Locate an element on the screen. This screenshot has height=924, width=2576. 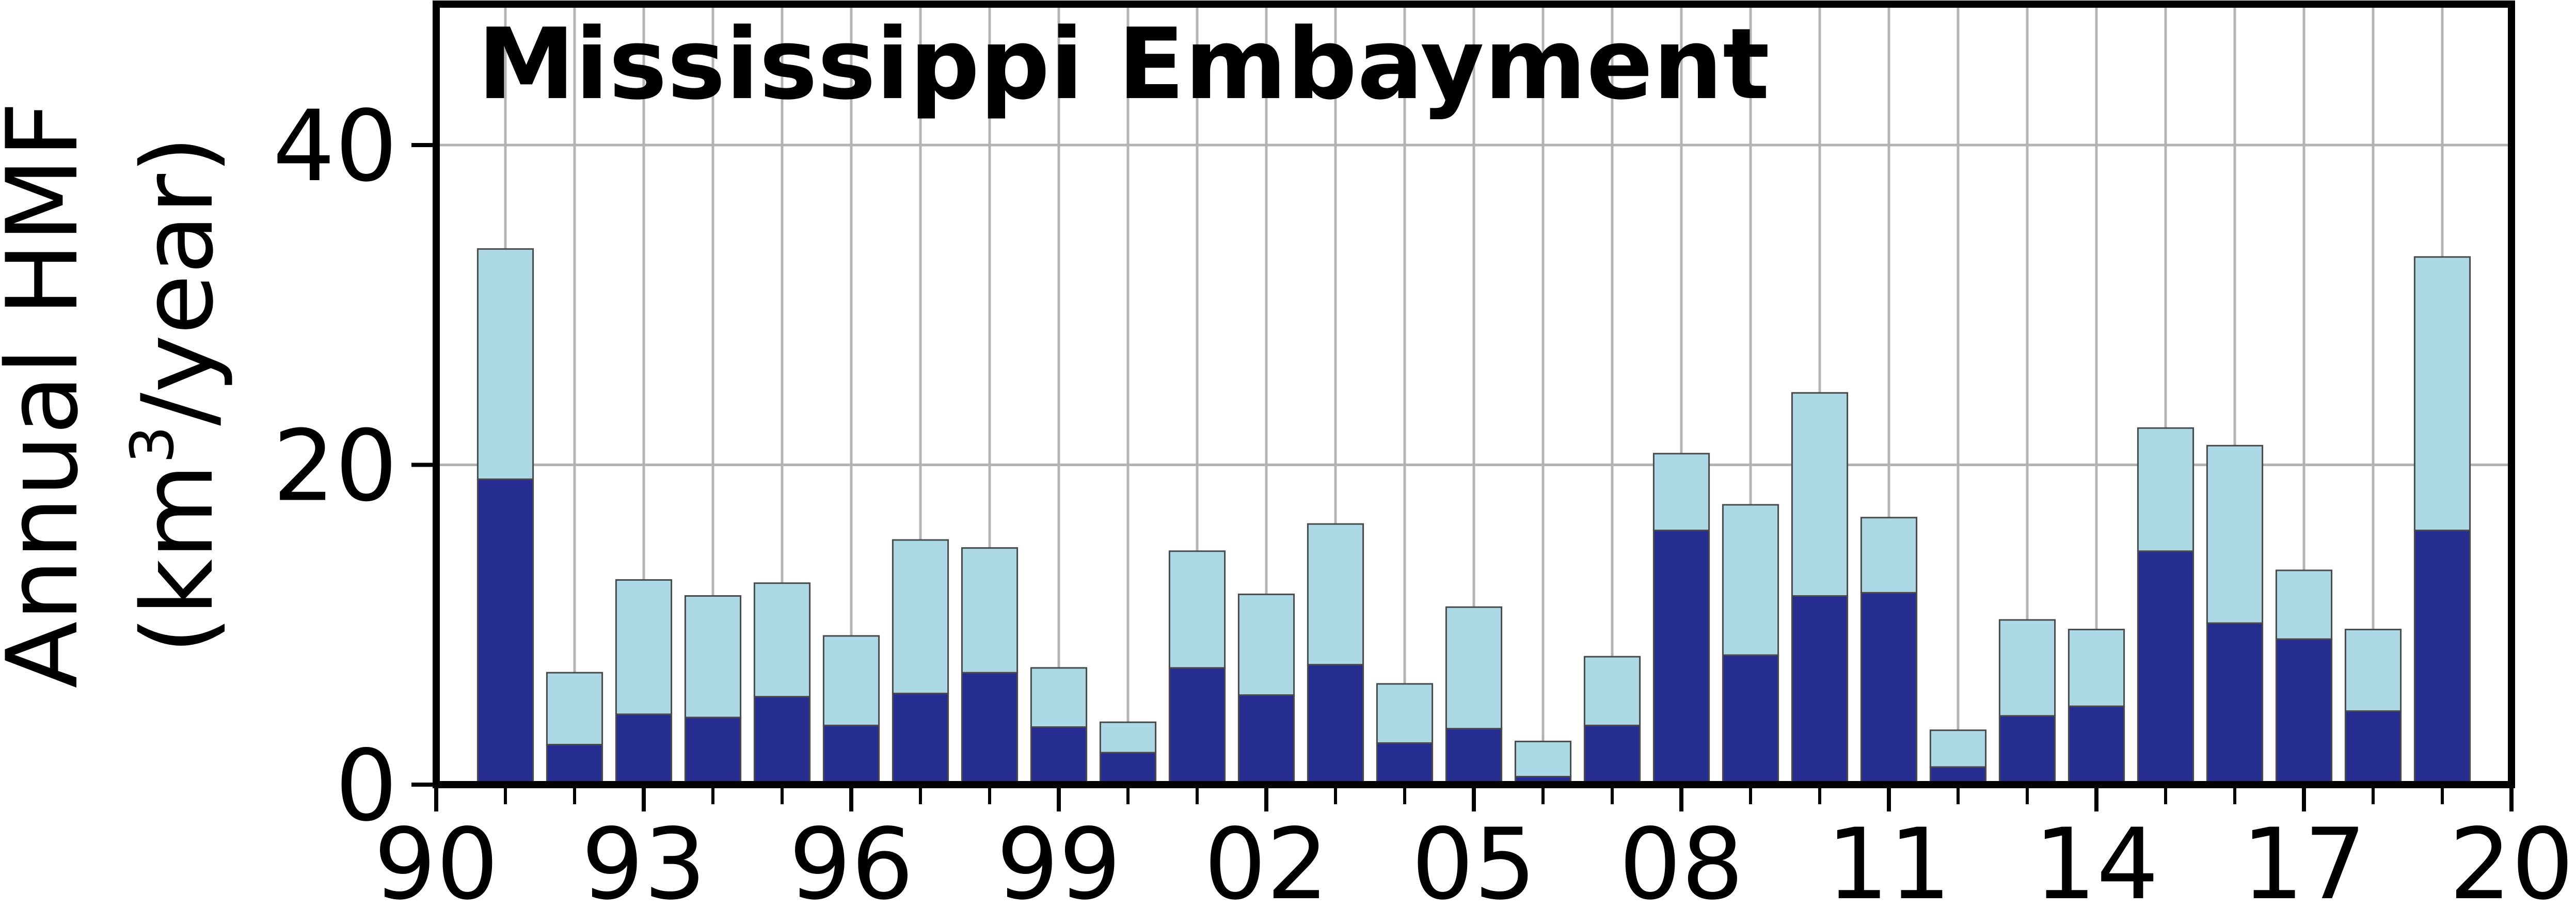
x-tick-label: 11 is located at coordinates (1888, 864).